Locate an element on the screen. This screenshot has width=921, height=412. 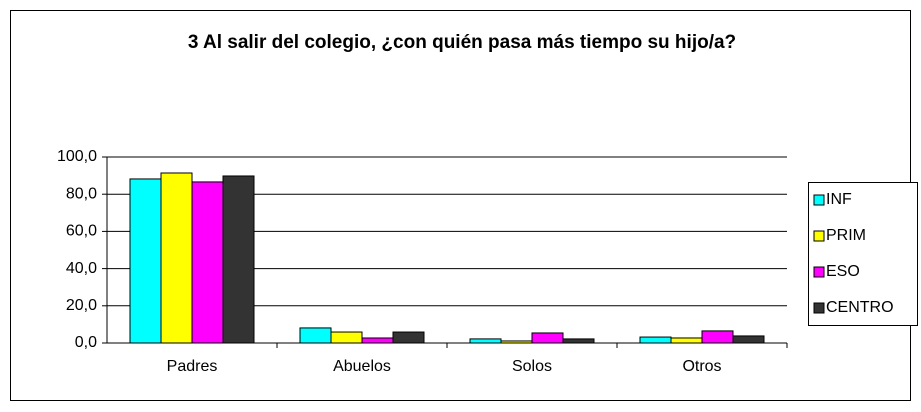
legend-label: ESO is located at coordinates (843, 271).